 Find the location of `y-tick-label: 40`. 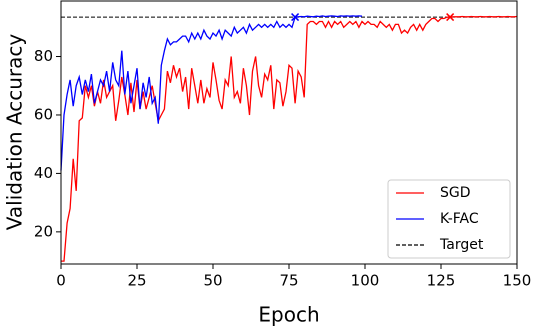

y-tick-label: 40 is located at coordinates (43, 173).